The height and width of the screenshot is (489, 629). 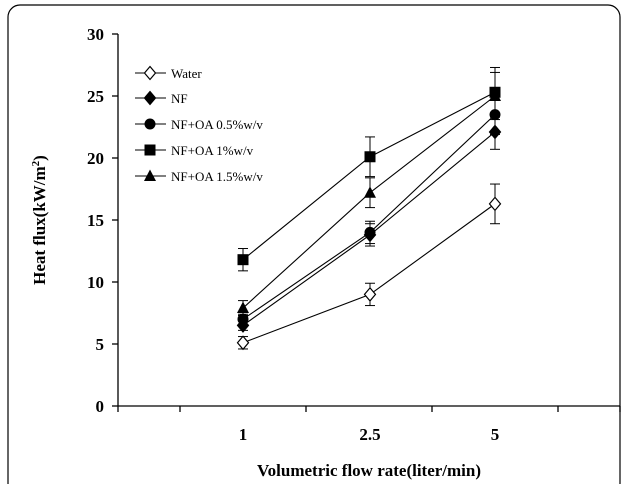 What do you see at coordinates (369, 470) in the screenshot?
I see `x-axis-title: Volumetric flow rate(liter/min)` at bounding box center [369, 470].